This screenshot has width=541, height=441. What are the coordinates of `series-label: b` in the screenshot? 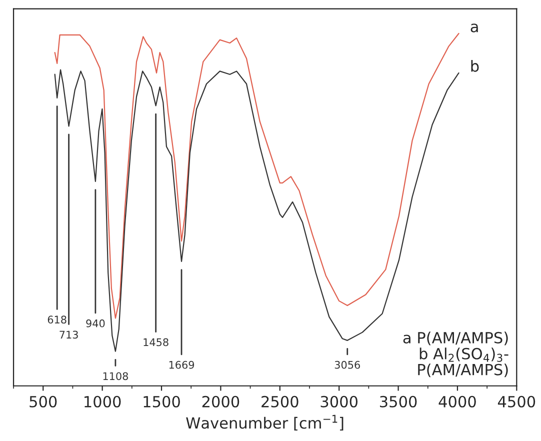 It's located at (475, 66).